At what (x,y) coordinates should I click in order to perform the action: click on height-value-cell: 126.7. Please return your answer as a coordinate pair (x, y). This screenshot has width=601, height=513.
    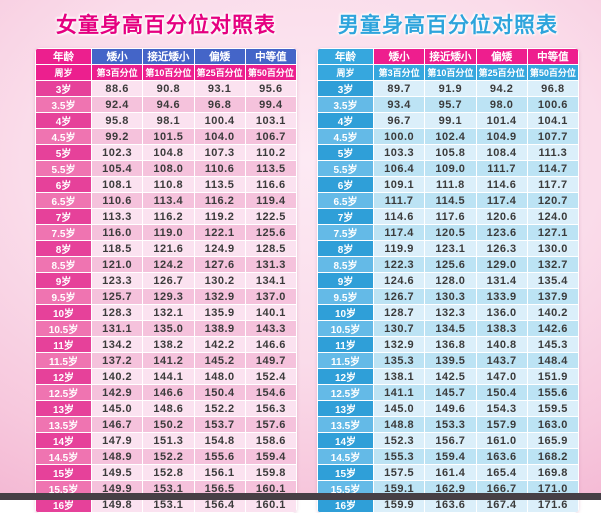
    Looking at the image, I should click on (399, 296).